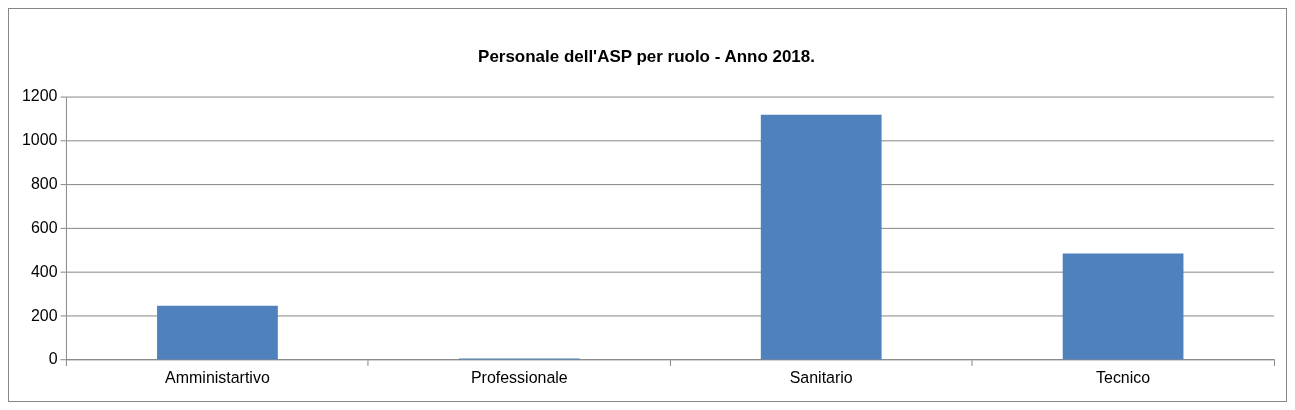  I want to click on y-tick-label: 400, so click(44, 271).